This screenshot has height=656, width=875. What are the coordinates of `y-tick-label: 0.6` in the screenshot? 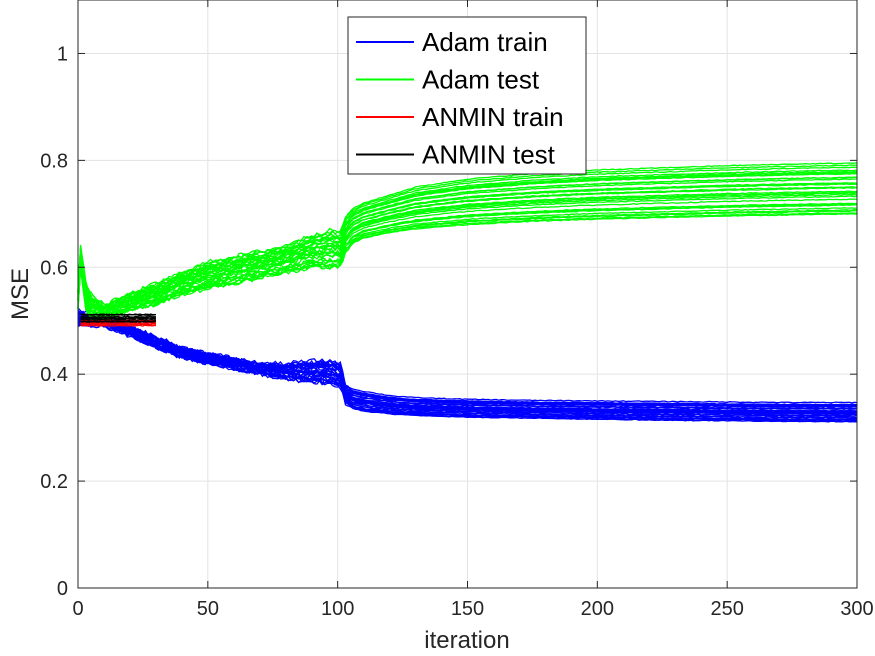 It's located at (54, 268).